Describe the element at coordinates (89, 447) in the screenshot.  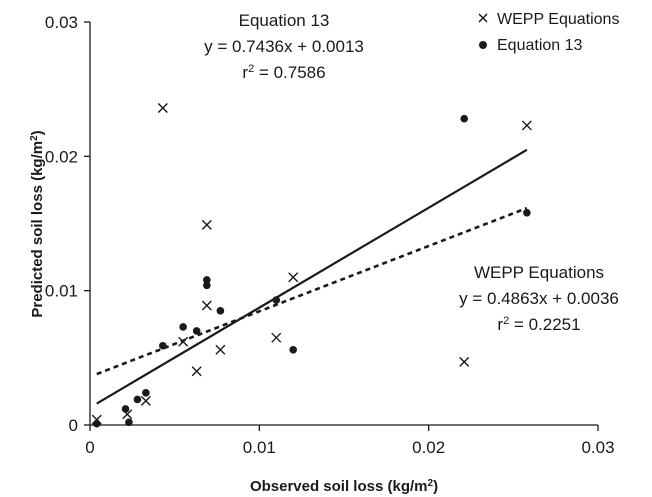
I see `x-tick-label: 0` at that location.